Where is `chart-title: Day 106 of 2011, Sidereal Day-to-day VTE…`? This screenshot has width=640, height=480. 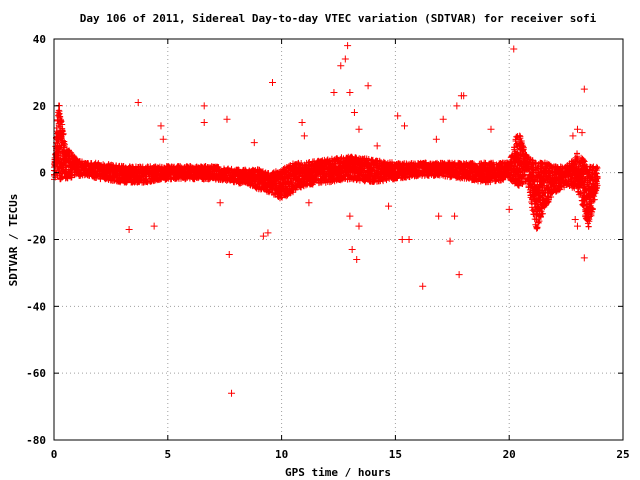
chart-title: Day 106 of 2011, Sidereal Day-to-day VTE… is located at coordinates (338, 18).